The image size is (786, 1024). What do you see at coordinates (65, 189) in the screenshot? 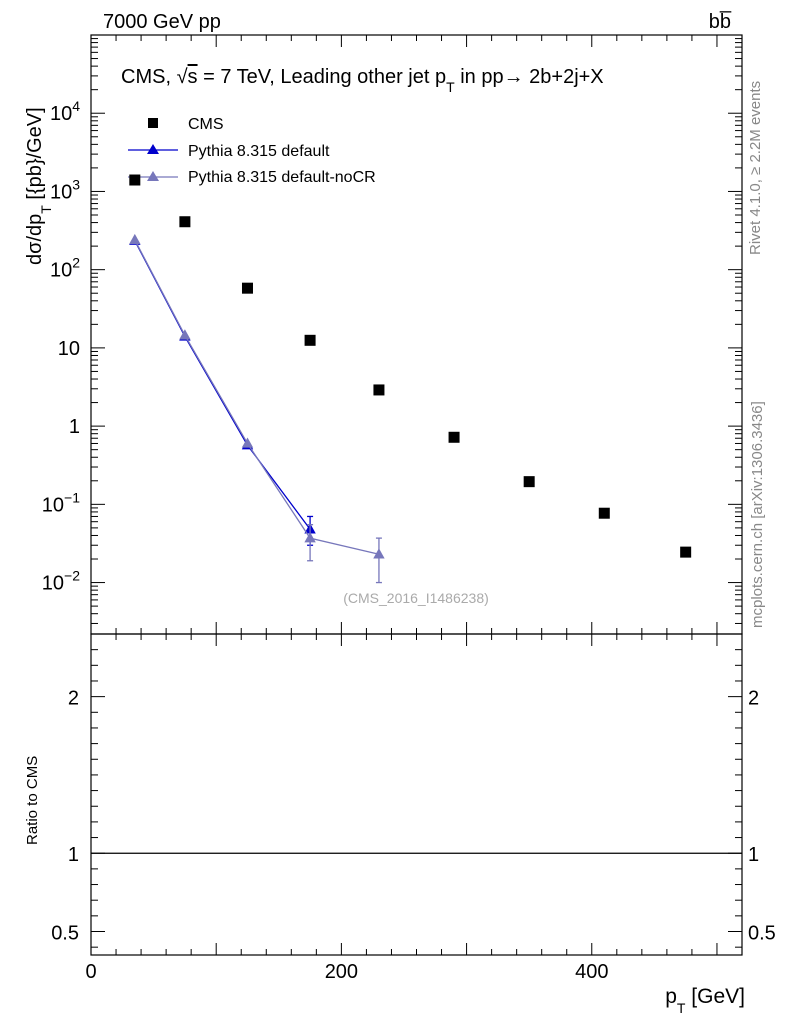
I see `y-tick-label: 10³` at bounding box center [65, 189].